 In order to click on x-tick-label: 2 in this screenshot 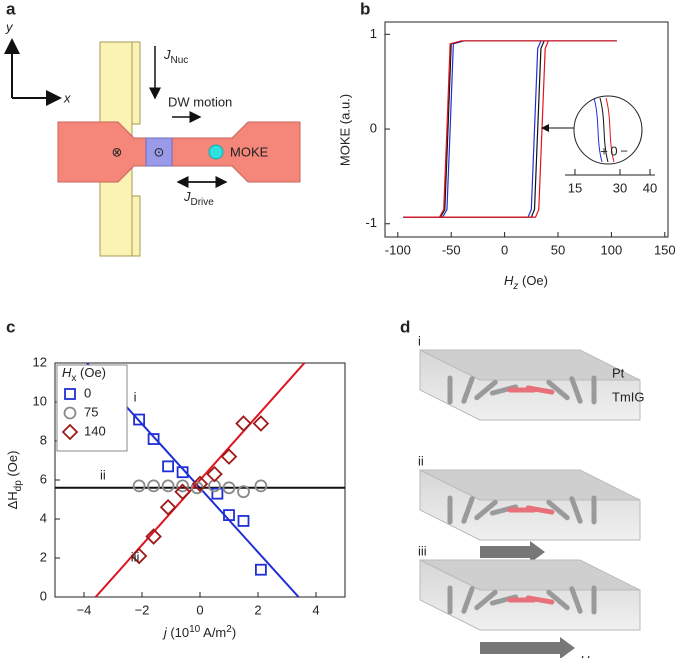, I will do `click(257, 609)`.